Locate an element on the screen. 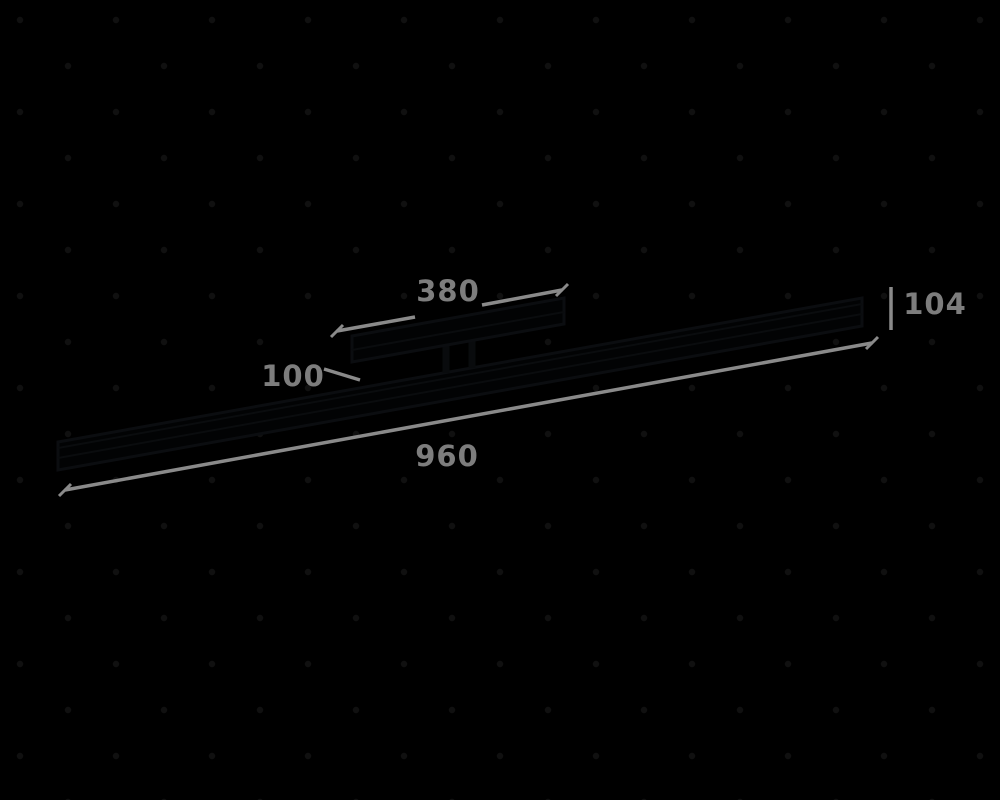  dimension-label-left-offset: 100 is located at coordinates (293, 376).